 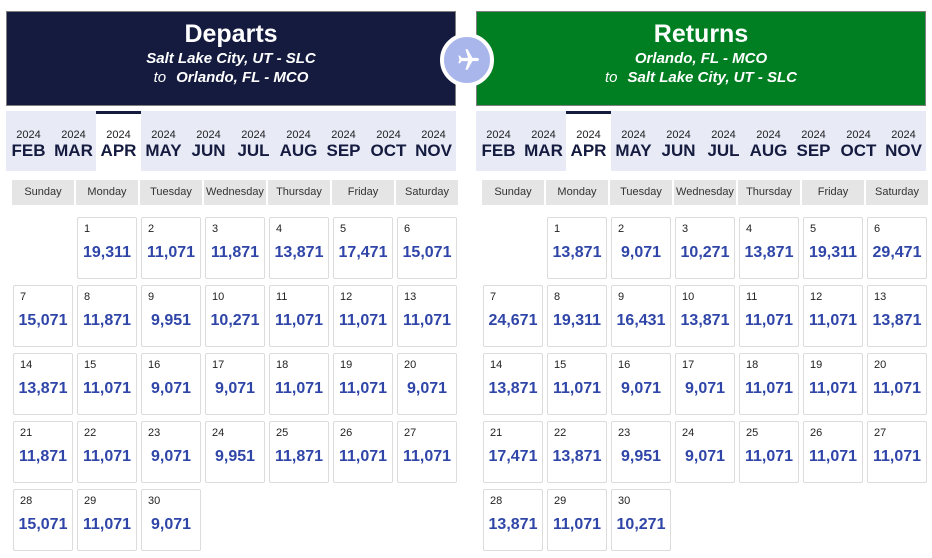 What do you see at coordinates (897, 316) in the screenshot?
I see `day-cell-13: 13 13,871` at bounding box center [897, 316].